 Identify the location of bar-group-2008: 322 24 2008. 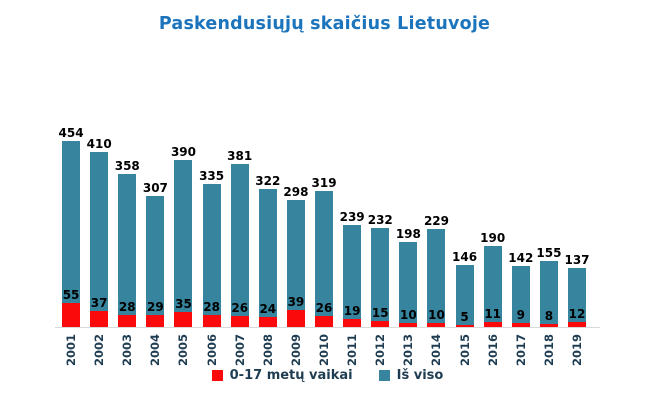
(268, 246).